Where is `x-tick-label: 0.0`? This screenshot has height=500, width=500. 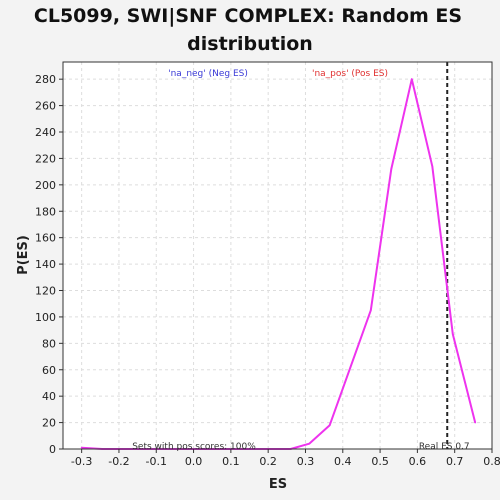
x-tick-label: 0.0 is located at coordinates (194, 461).